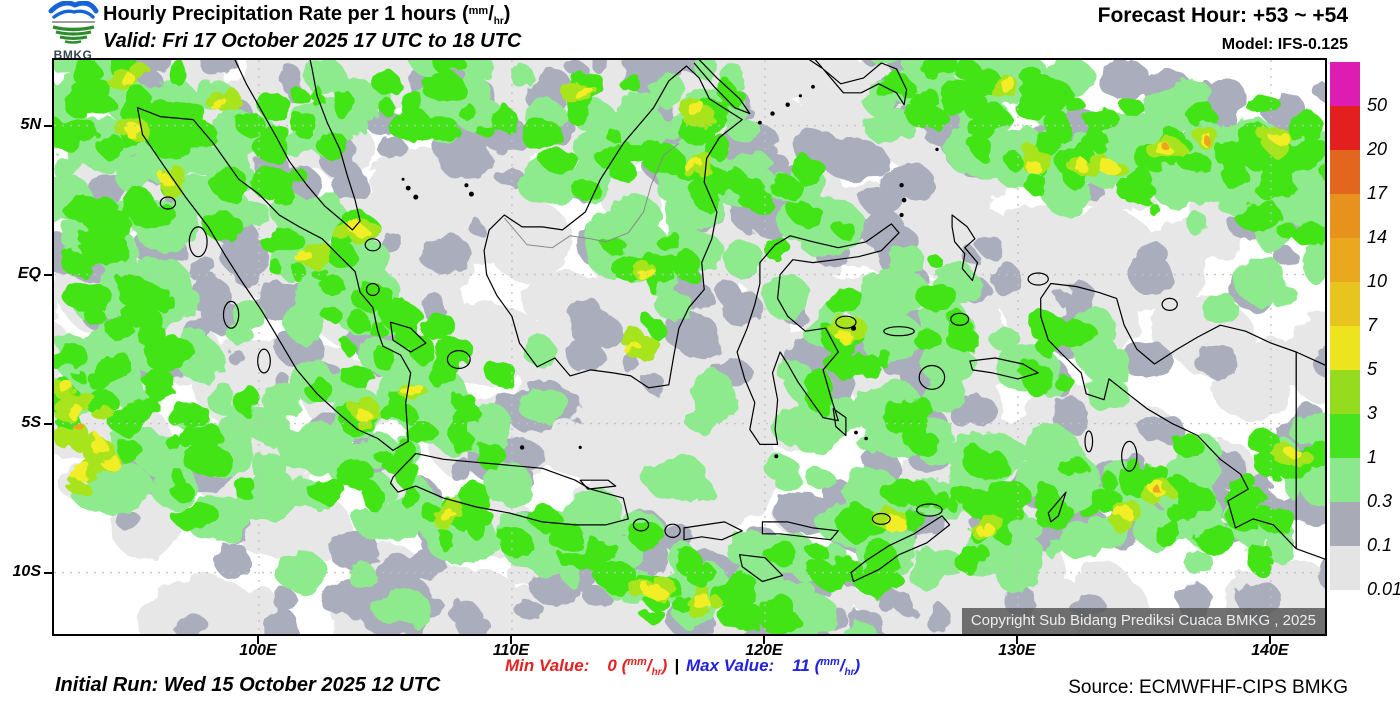 This screenshot has width=1400, height=709. I want to click on max-value: 11, so click(801, 665).